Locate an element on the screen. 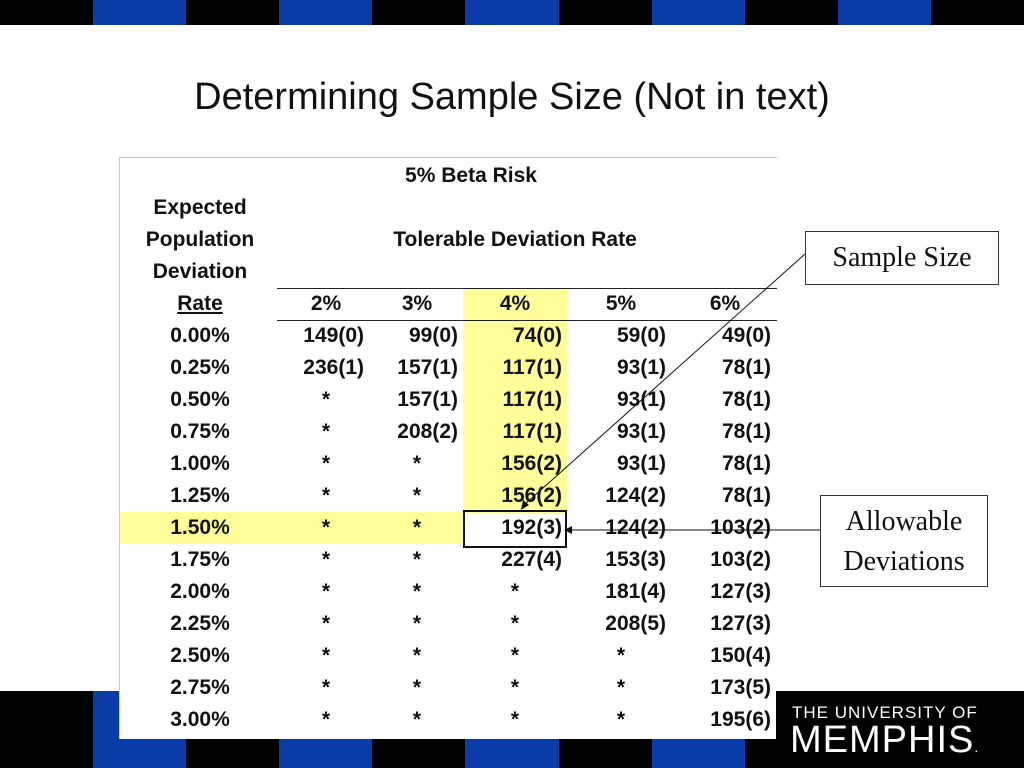  table-cell: 208(5) is located at coordinates (635, 623).